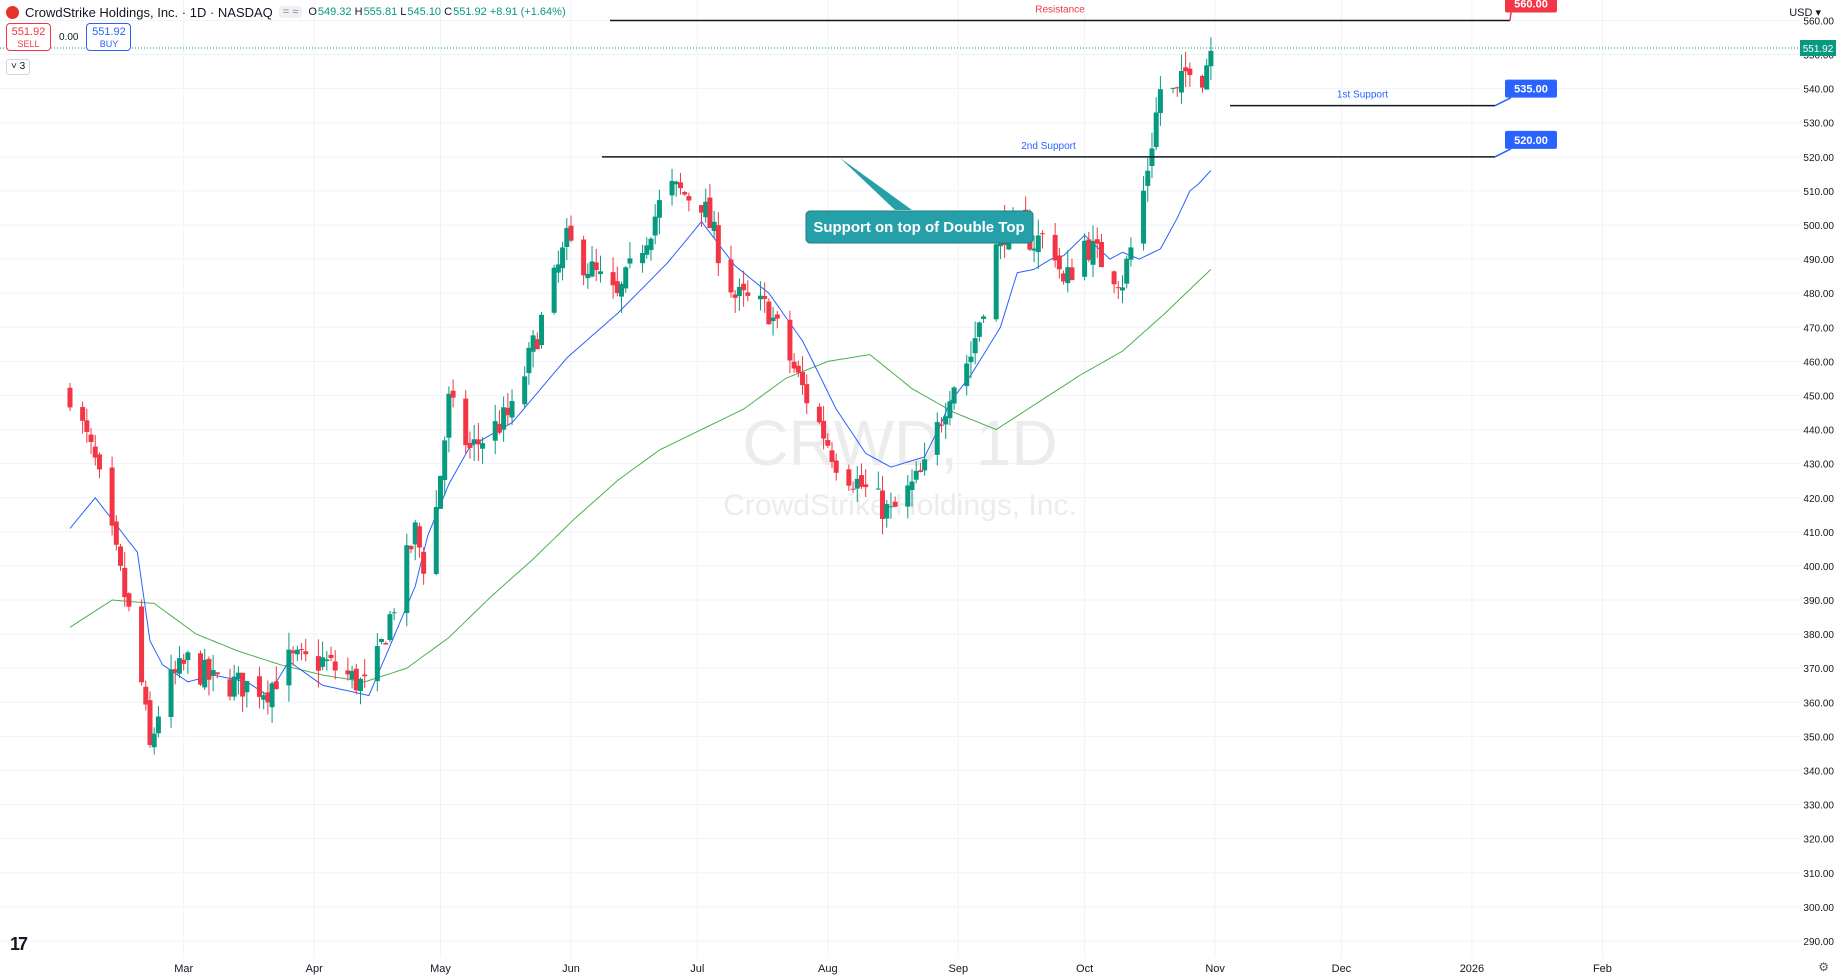 The height and width of the screenshot is (978, 1841). What do you see at coordinates (19, 944) in the screenshot?
I see `tradingview-logo-icon: 17` at bounding box center [19, 944].